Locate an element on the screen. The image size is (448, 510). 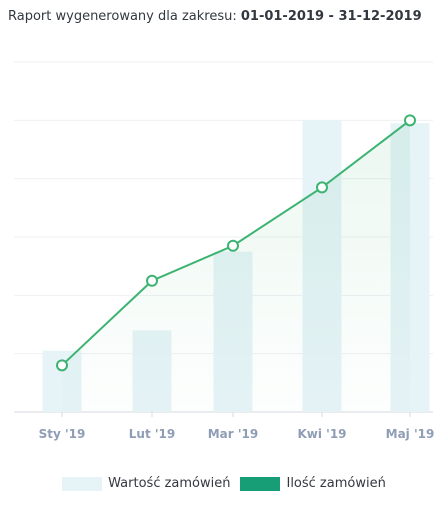
legend-item-value: Wartość zamówień is located at coordinates (146, 483).